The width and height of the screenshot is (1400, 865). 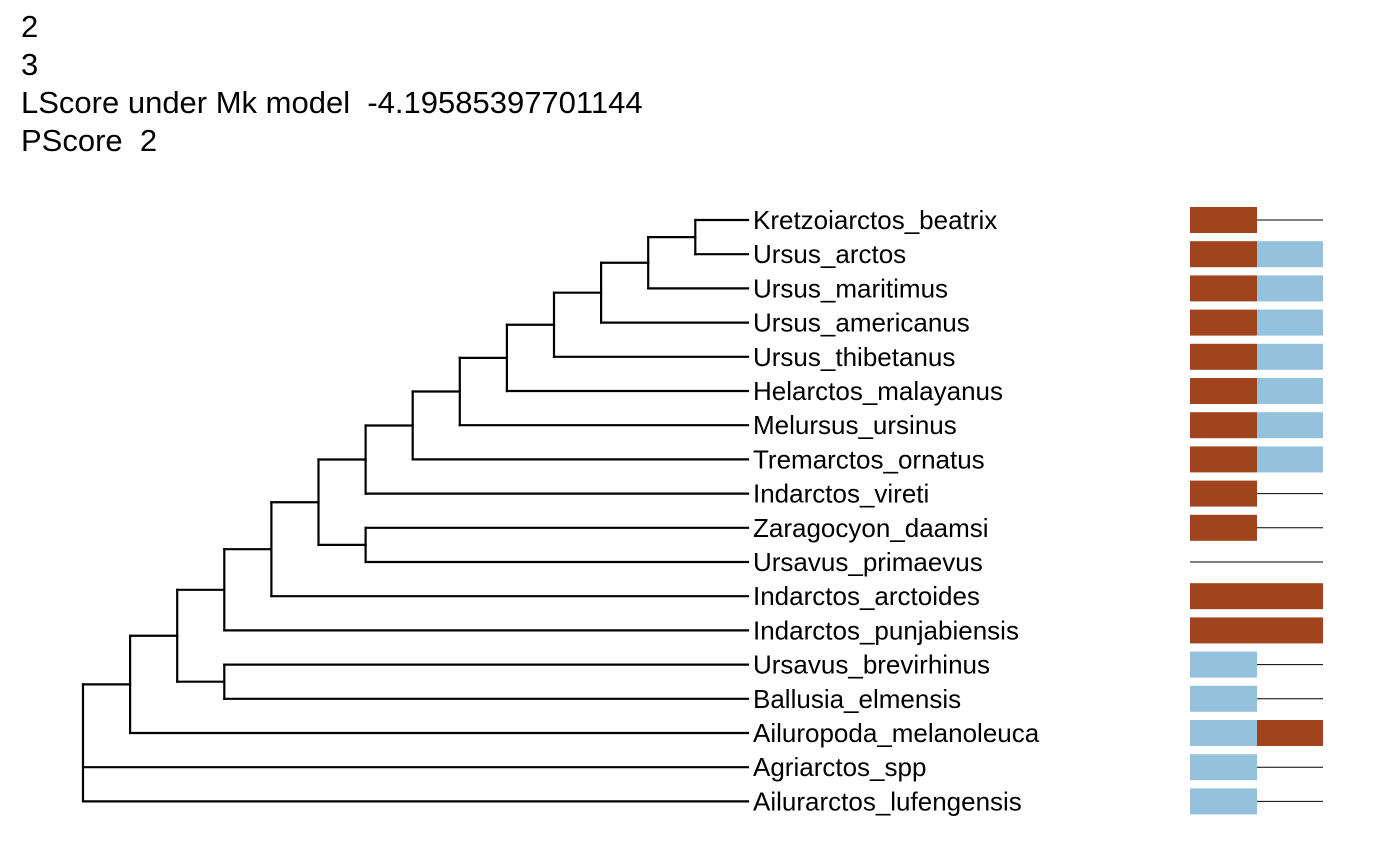 What do you see at coordinates (868, 562) in the screenshot?
I see `taxon-label: Ursavus_primaevus` at bounding box center [868, 562].